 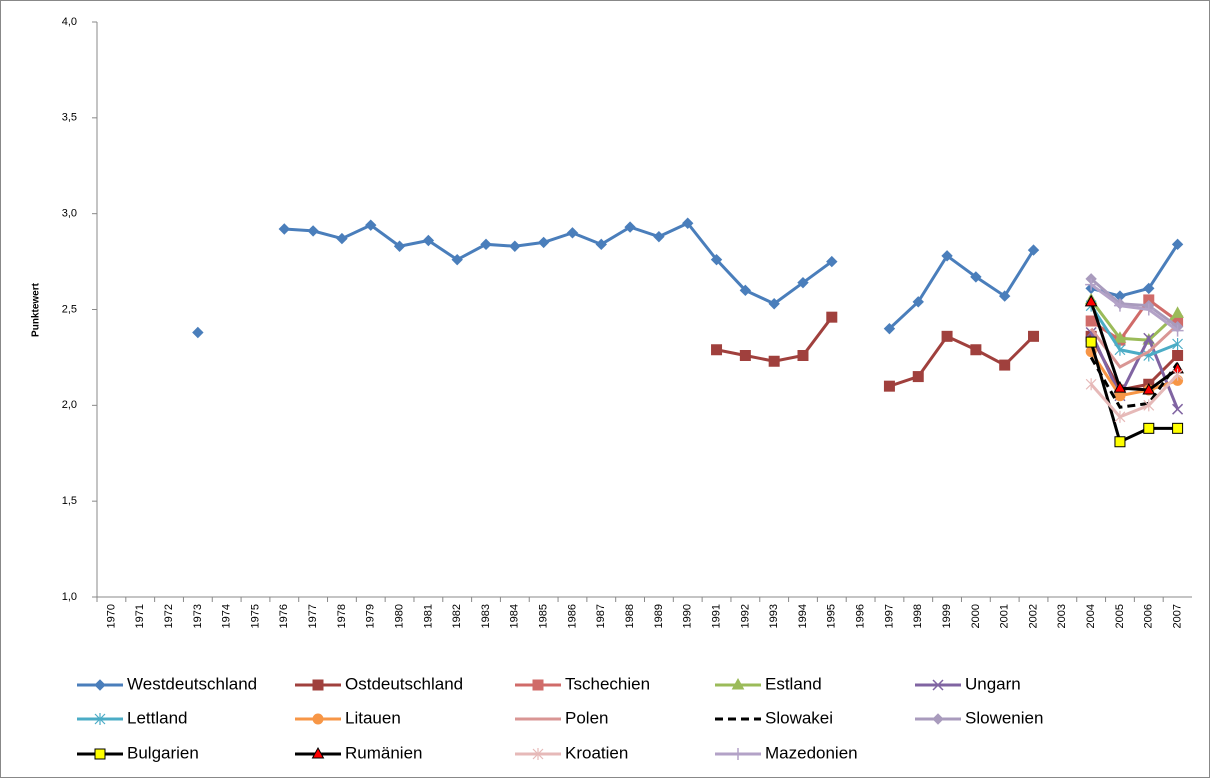 What do you see at coordinates (69, 501) in the screenshot?
I see `y-tick-label: 1,5` at bounding box center [69, 501].